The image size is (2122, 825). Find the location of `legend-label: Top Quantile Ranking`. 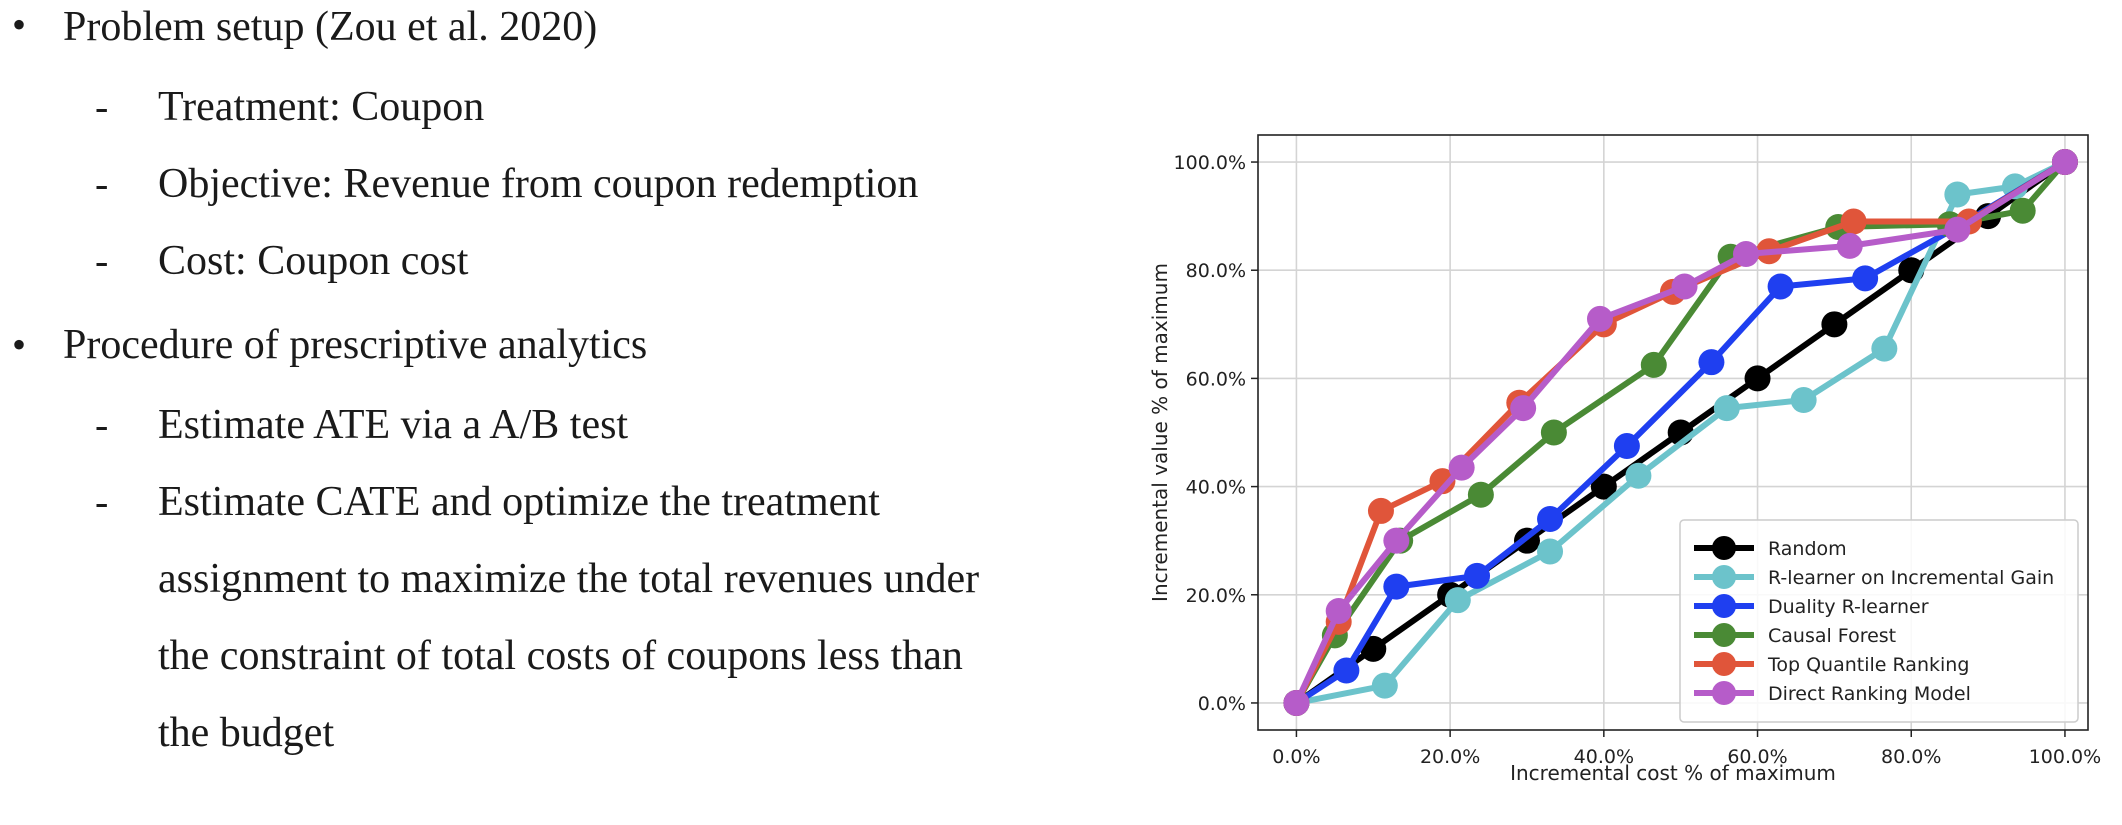

legend-label: Top Quantile Ranking is located at coordinates (1868, 665).